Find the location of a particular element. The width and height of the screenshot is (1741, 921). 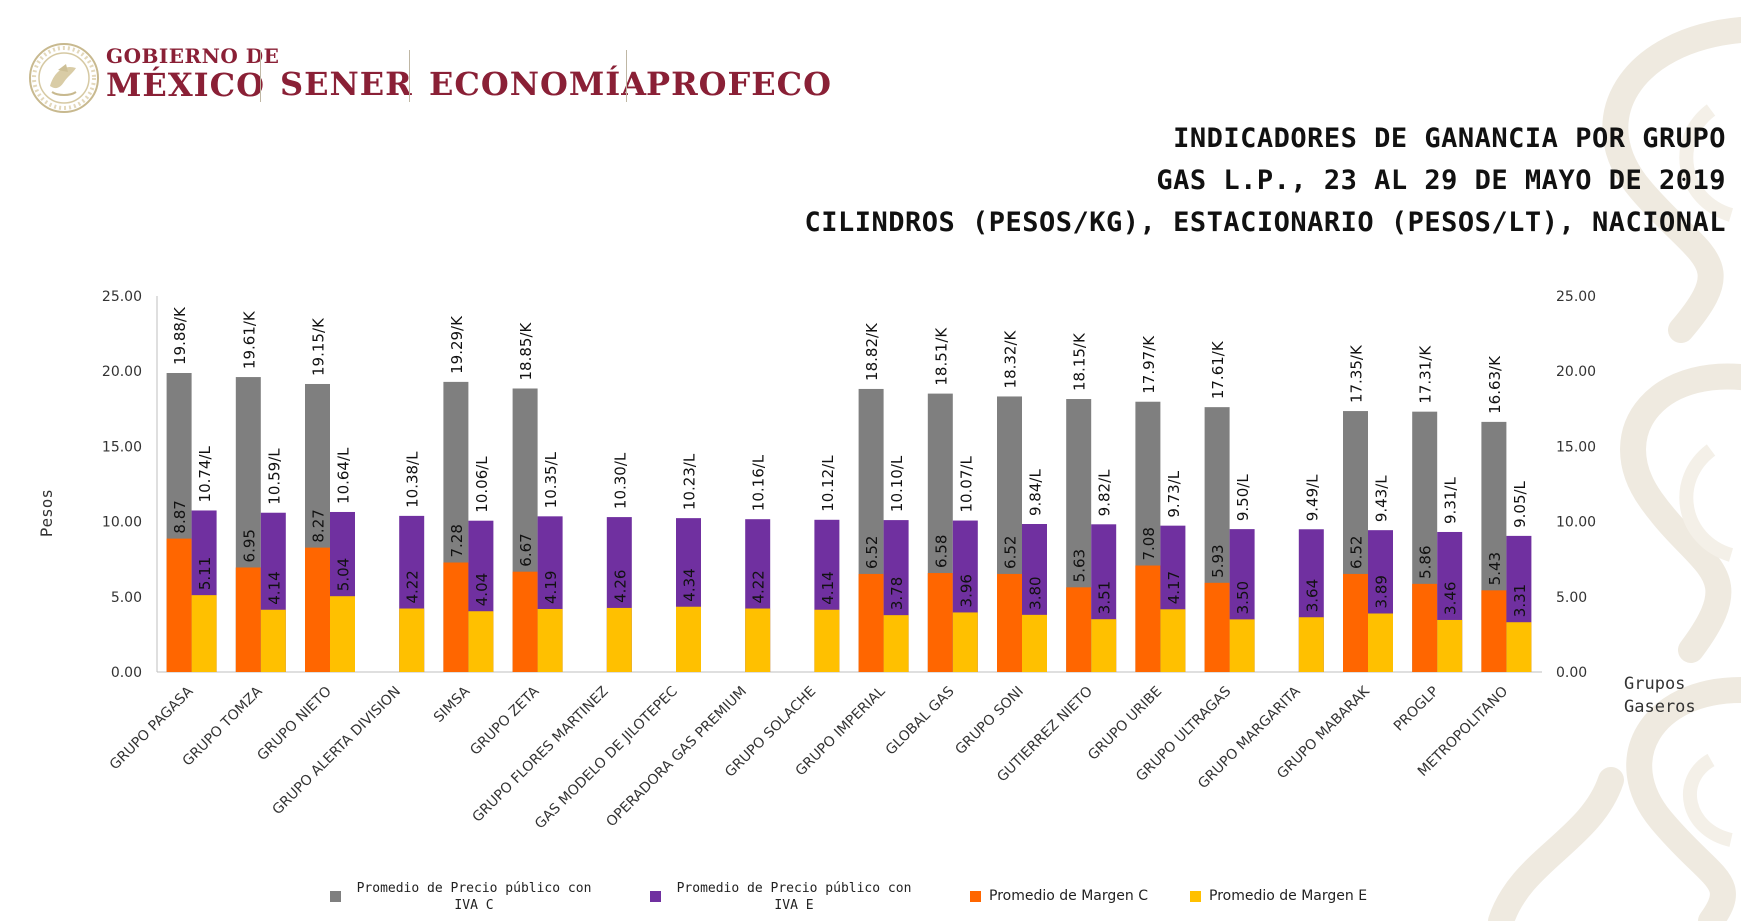

data-label-margen-e: 3.80 is located at coordinates (1036, 592).